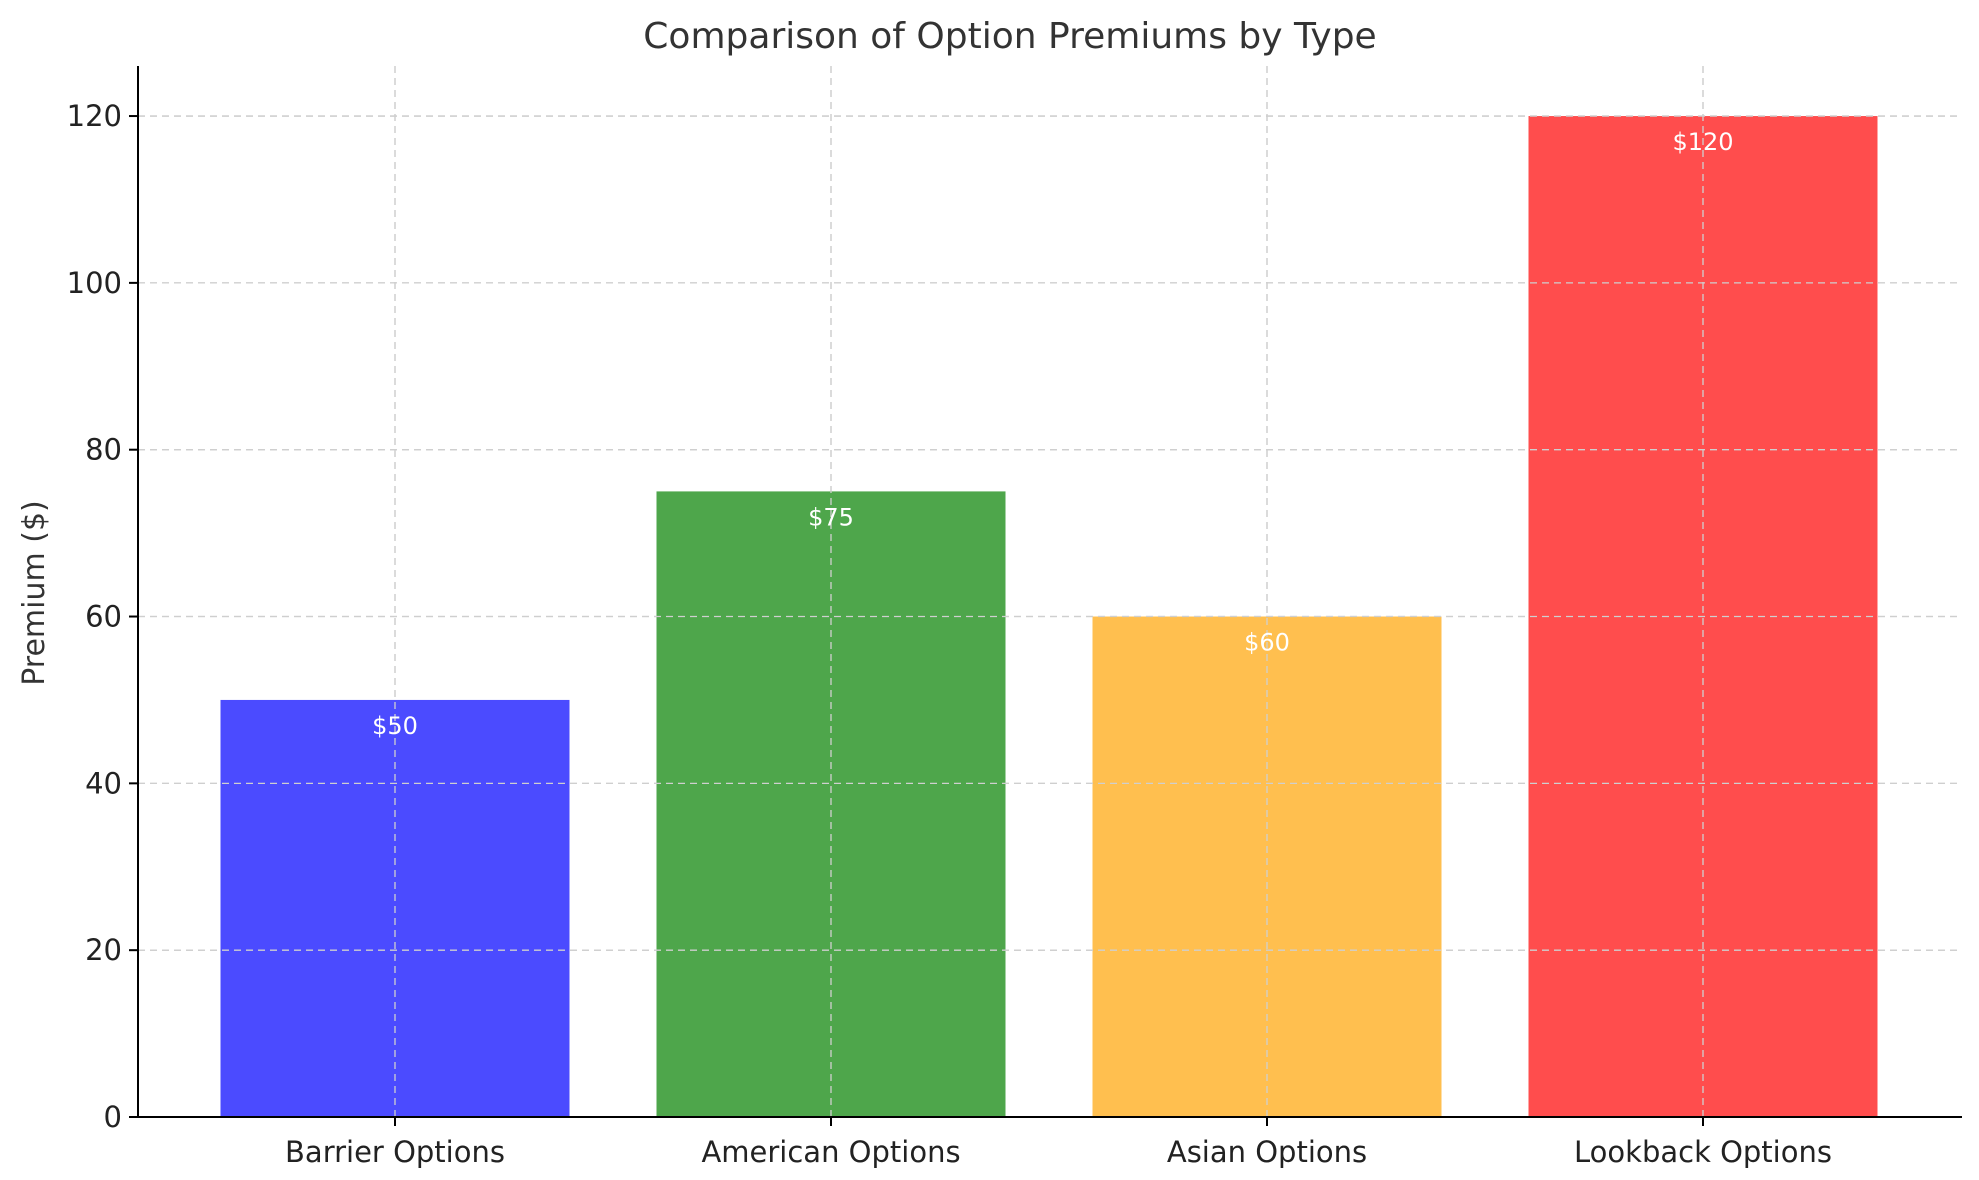  Describe the element at coordinates (830, 1152) in the screenshot. I see `x-tick-label: American Options` at that location.